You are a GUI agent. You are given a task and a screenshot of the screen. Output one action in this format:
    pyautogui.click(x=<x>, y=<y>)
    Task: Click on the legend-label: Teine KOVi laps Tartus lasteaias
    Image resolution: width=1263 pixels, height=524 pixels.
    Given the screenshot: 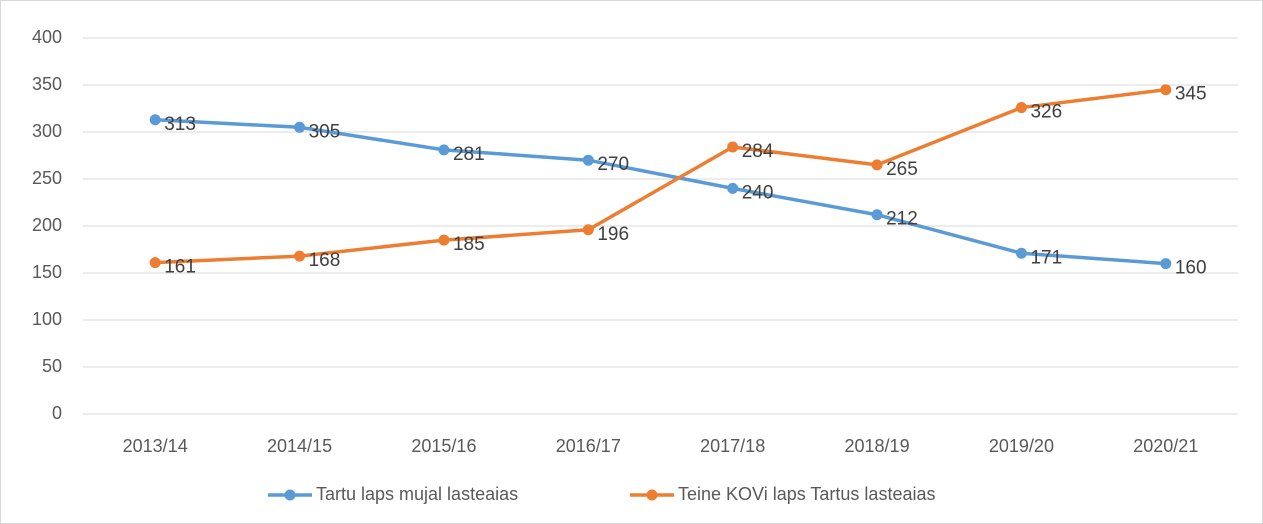 What is the action you would take?
    pyautogui.click(x=806, y=494)
    